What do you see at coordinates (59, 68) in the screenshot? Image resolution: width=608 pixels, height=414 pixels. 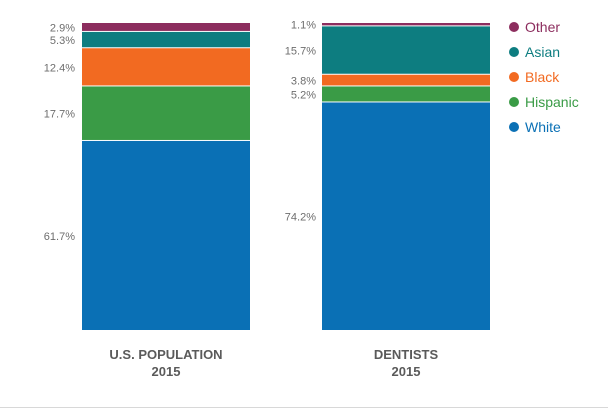 I see `value-label: 12.4%` at bounding box center [59, 68].